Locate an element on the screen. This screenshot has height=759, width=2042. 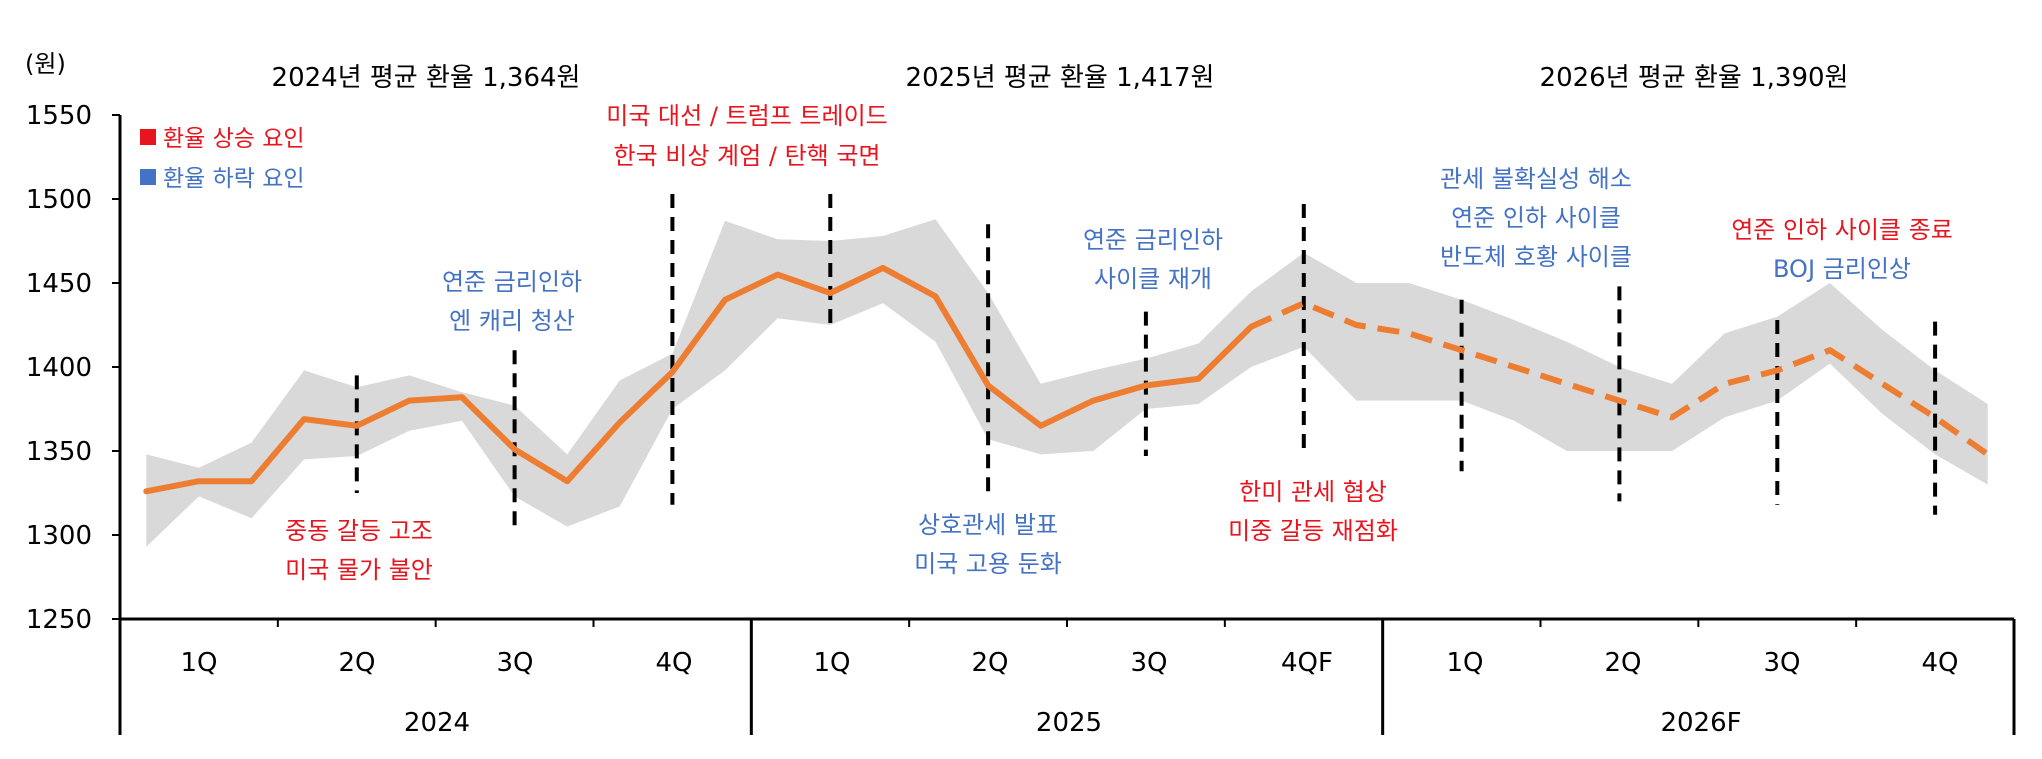
annotation-line: 사이클 재개 is located at coordinates (1153, 279).